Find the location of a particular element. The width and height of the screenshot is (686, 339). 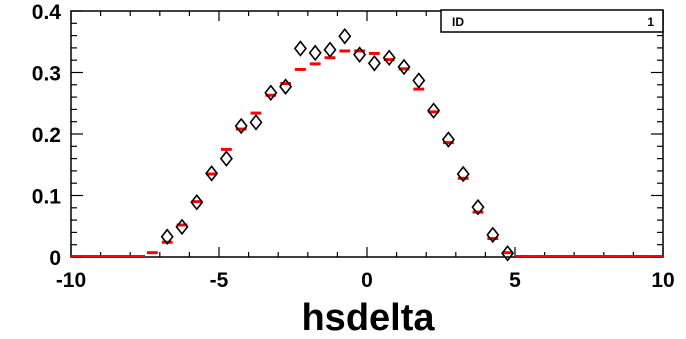

x-tick-label: -10 is located at coordinates (71, 280).